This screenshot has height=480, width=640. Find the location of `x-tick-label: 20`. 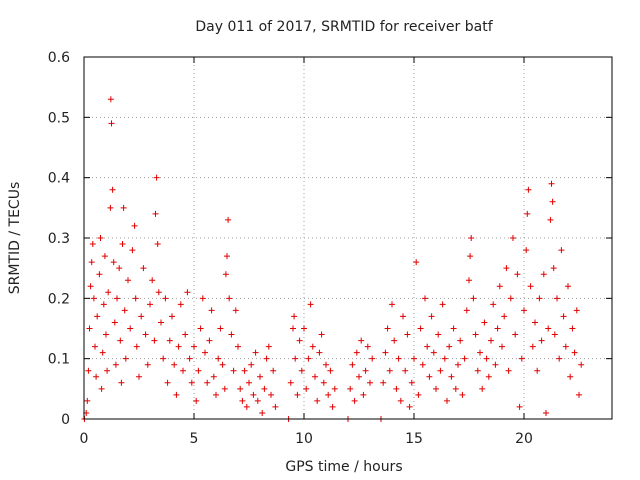

x-tick-label: 20 is located at coordinates (524, 439).